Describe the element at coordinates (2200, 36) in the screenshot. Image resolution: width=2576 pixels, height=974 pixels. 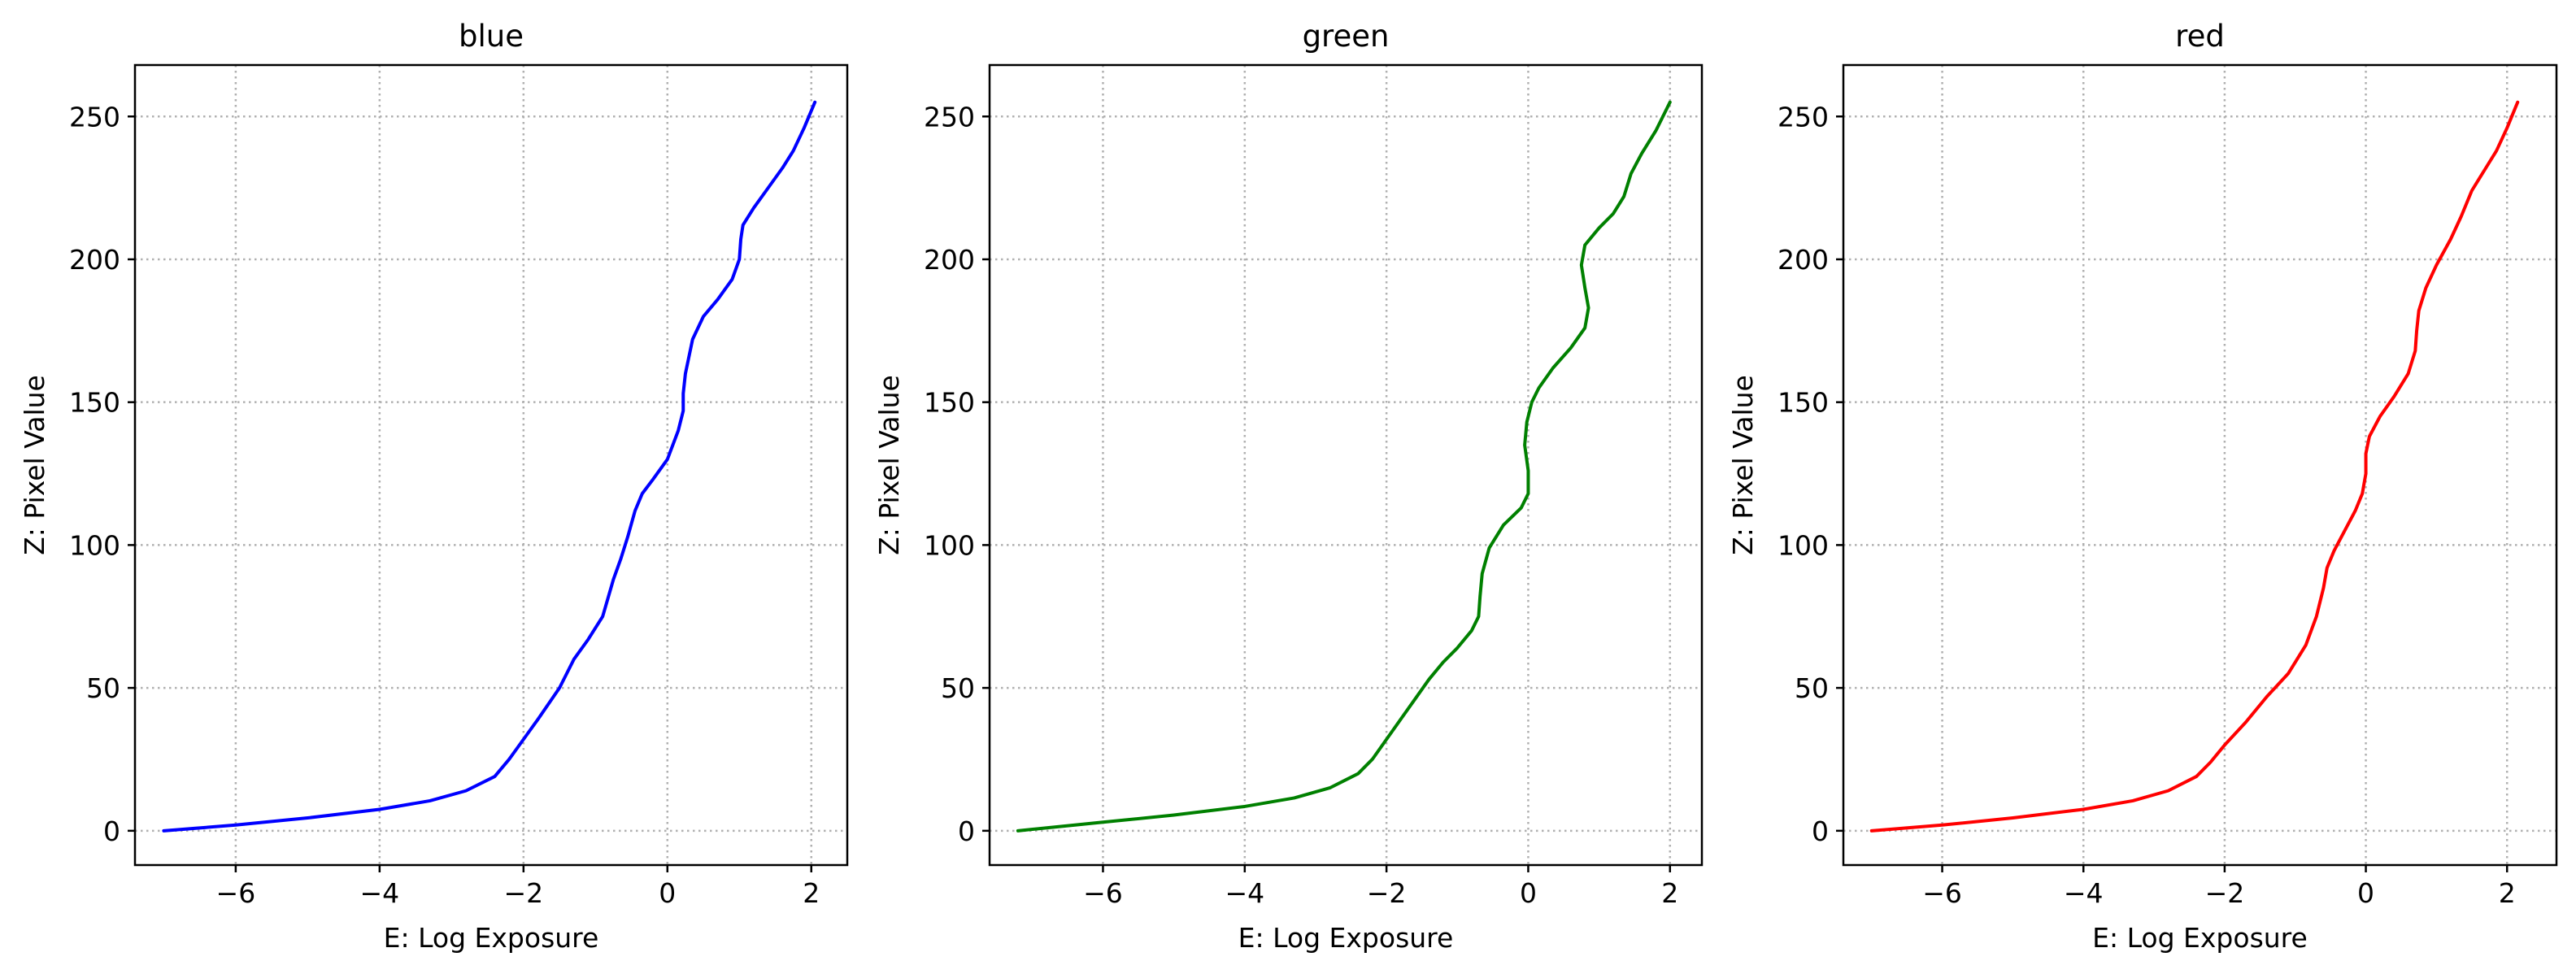
I see `panel-title: red` at that location.